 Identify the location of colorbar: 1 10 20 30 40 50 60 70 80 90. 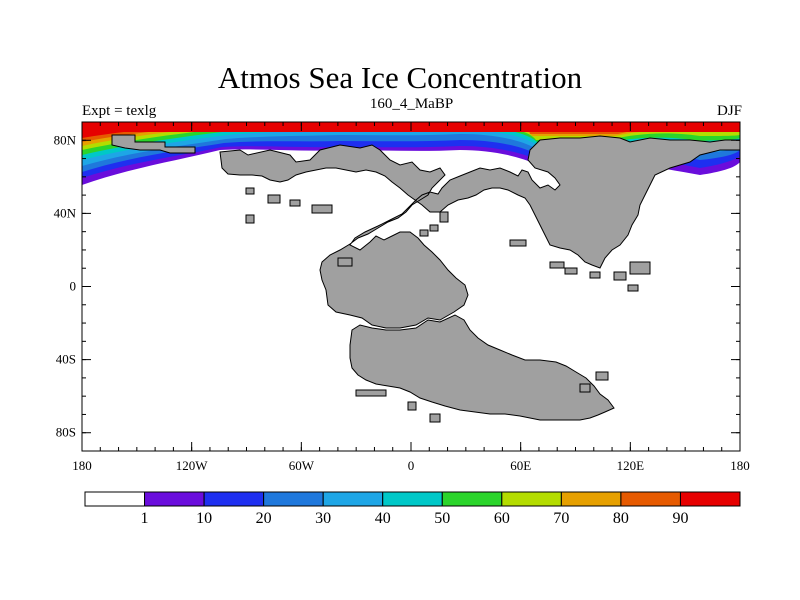
(412, 509).